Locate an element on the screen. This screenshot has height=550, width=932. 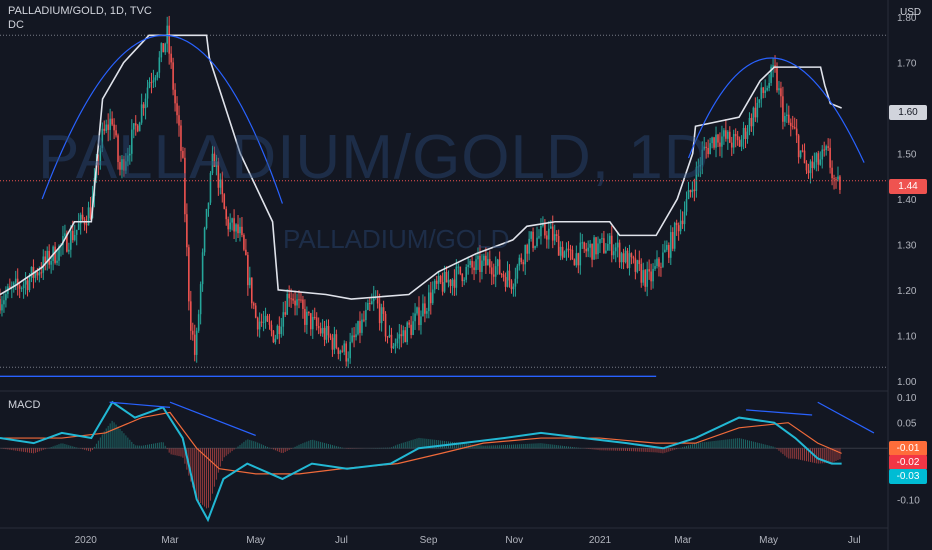
indicator-label: DC is located at coordinates (16, 25).